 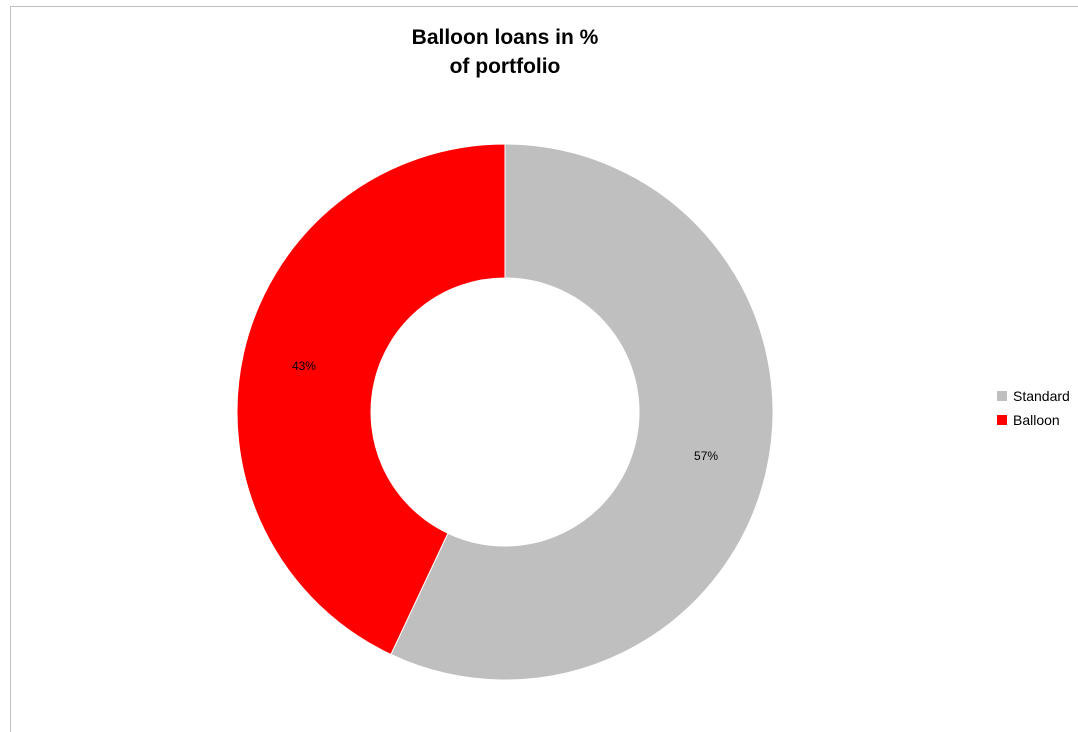 I want to click on chart-title: Balloon loans in % of portfolio, so click(x=505, y=52).